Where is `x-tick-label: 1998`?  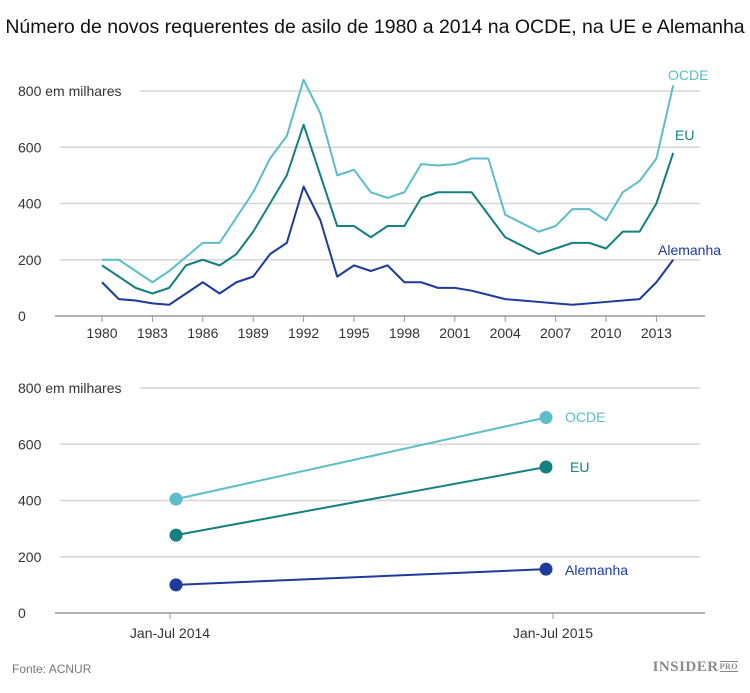
x-tick-label: 1998 is located at coordinates (404, 333).